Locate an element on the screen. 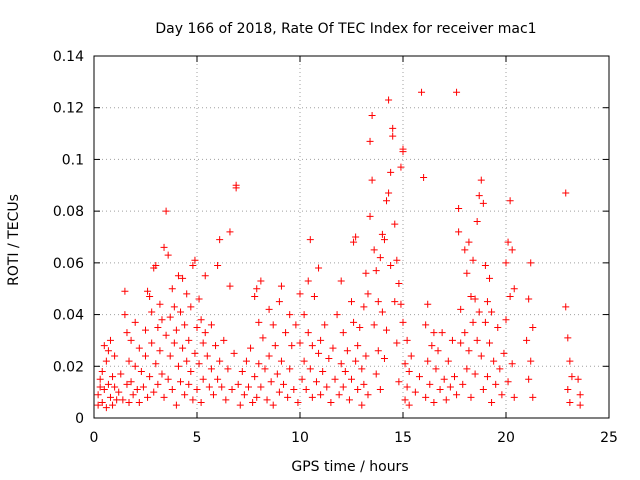  x-tick-label: 20 is located at coordinates (506, 438).